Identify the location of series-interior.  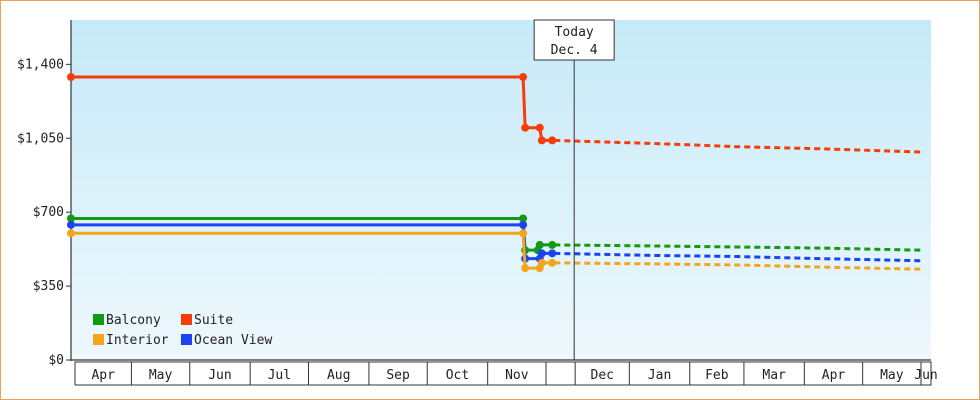
(494, 251).